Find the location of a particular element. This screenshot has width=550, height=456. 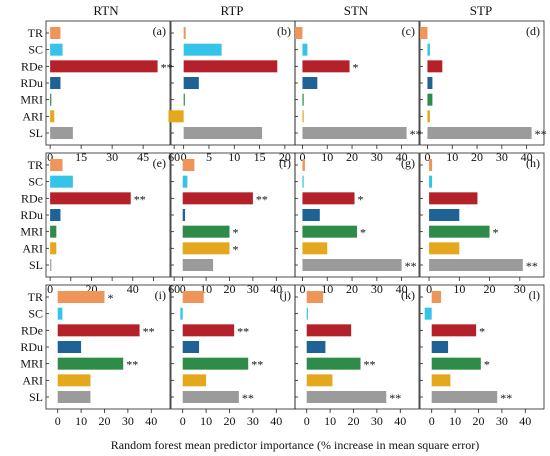

panel-label: (k) is located at coordinates (408, 295).